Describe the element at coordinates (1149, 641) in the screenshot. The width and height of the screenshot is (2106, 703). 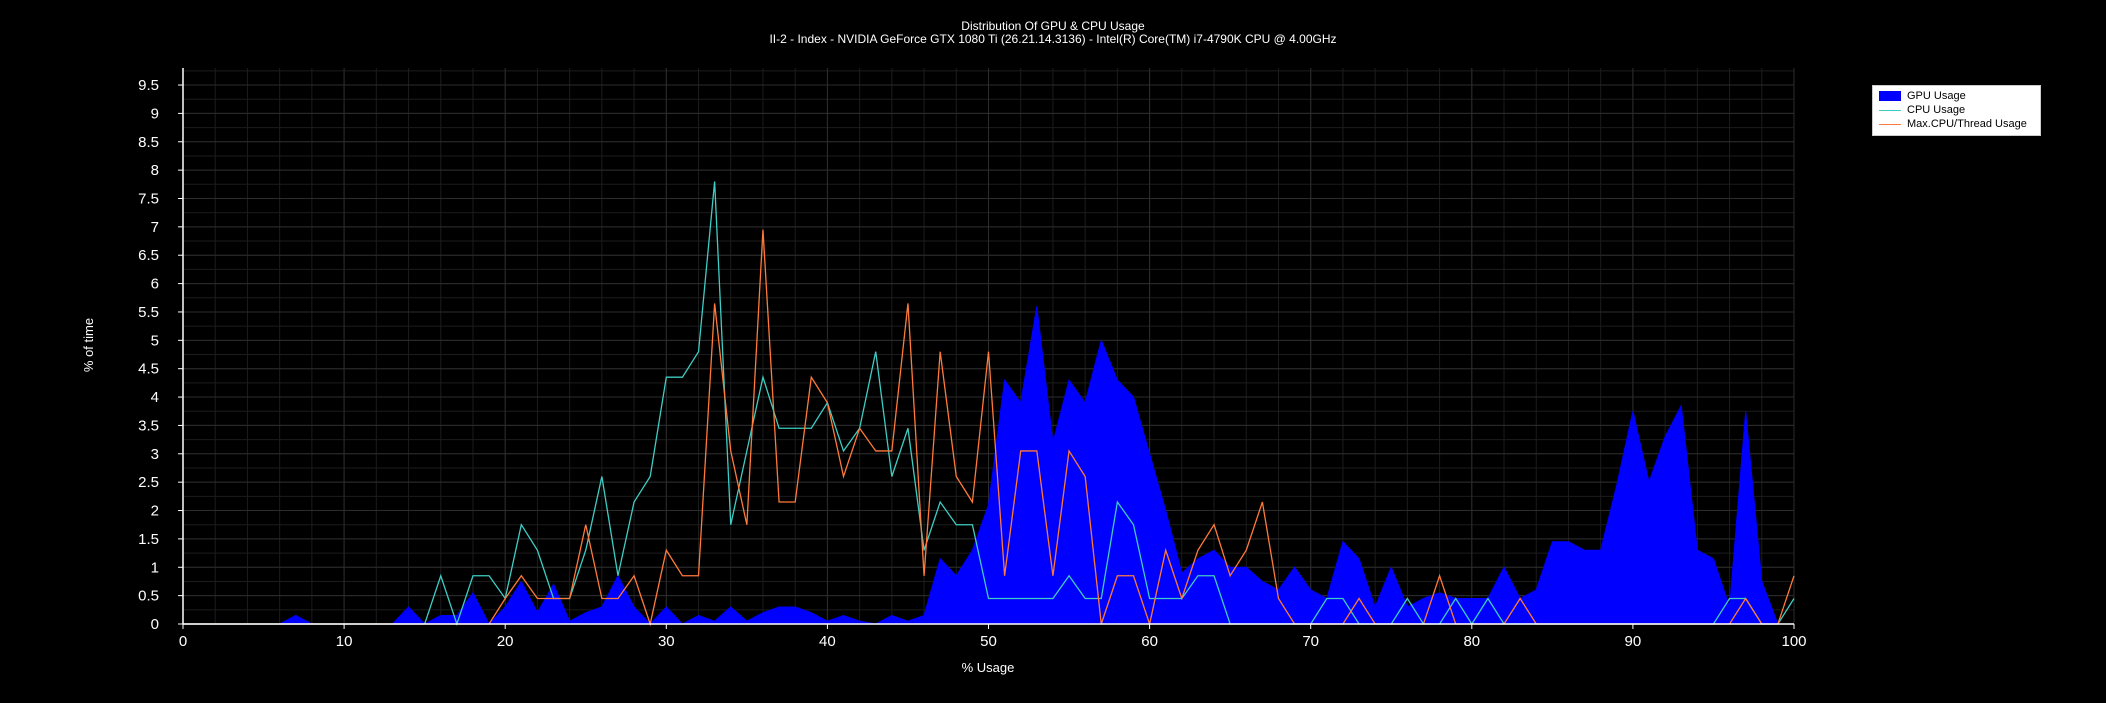
I see `x-tick-label: 60` at that location.